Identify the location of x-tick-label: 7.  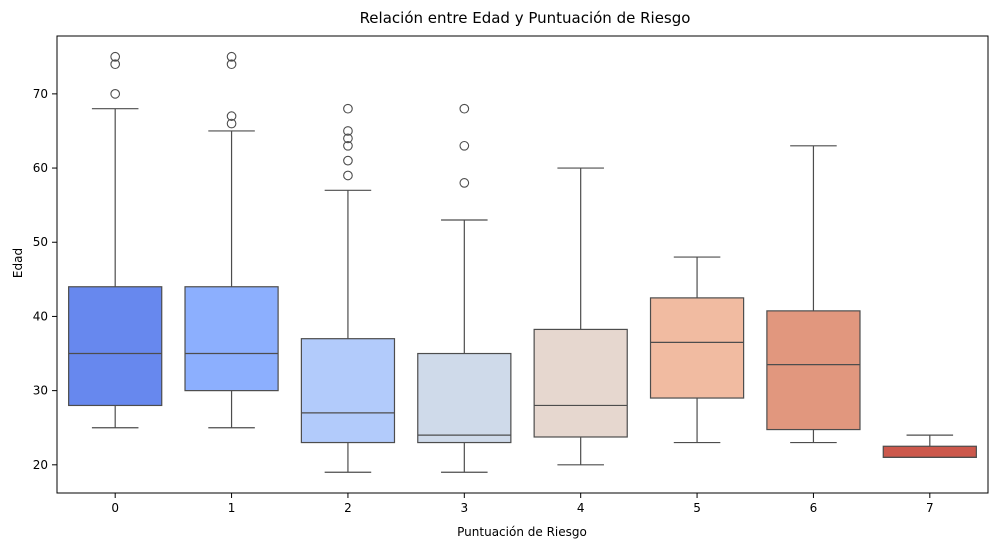
(930, 508).